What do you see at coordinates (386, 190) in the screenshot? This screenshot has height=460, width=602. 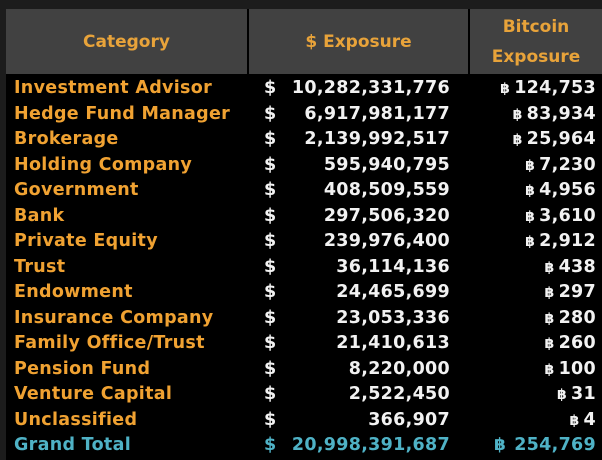 I see `usd-exposure-cell: 408,509,559` at bounding box center [386, 190].